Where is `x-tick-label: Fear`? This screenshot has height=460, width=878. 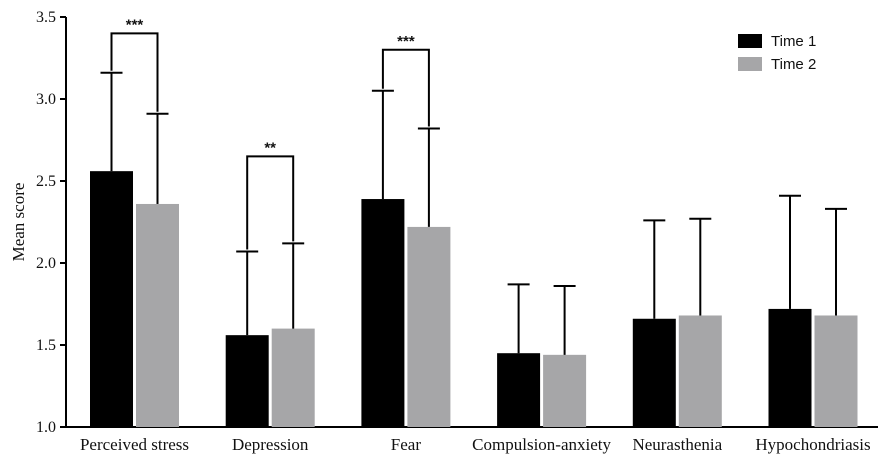
x-tick-label: Fear is located at coordinates (406, 444).